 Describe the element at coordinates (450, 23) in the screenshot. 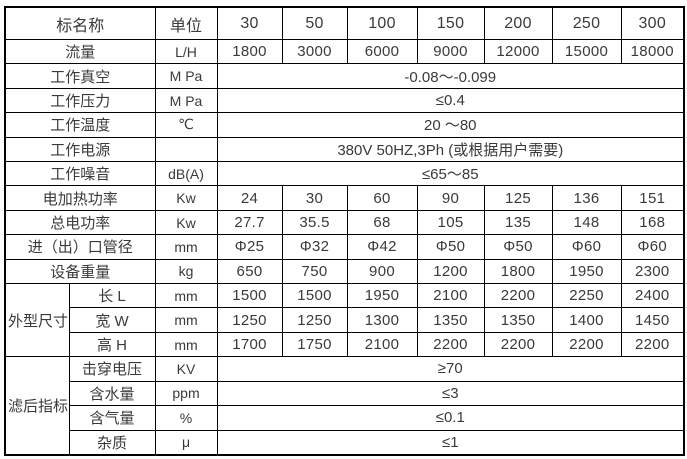

I see `header-model: 150` at that location.